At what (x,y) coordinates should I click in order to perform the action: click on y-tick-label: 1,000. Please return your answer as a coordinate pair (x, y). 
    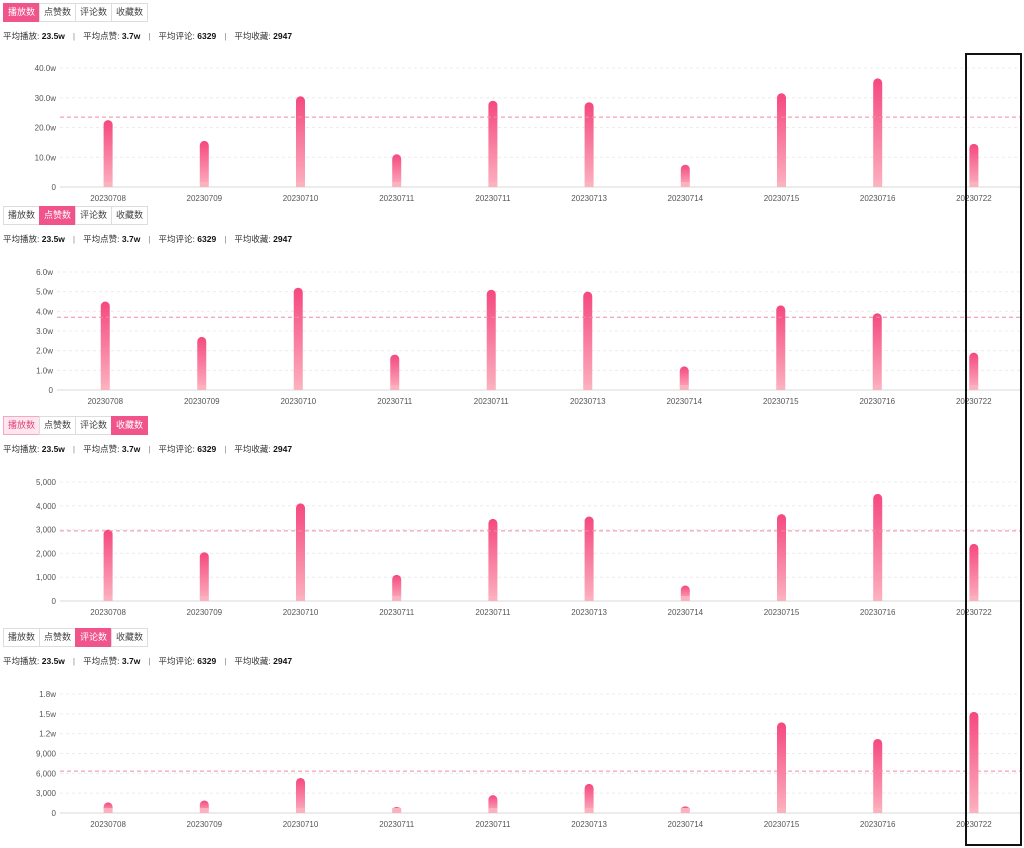
    Looking at the image, I should click on (46, 577).